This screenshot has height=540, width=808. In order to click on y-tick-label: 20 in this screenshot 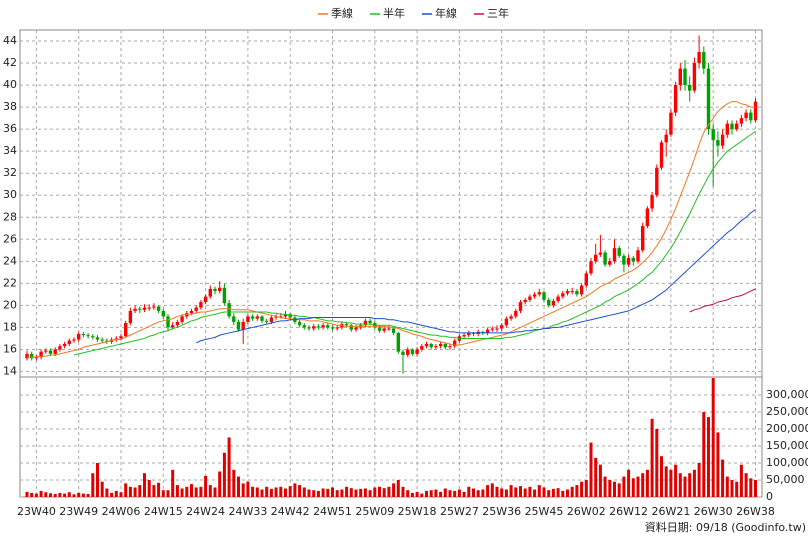, I will do `click(10, 304)`.